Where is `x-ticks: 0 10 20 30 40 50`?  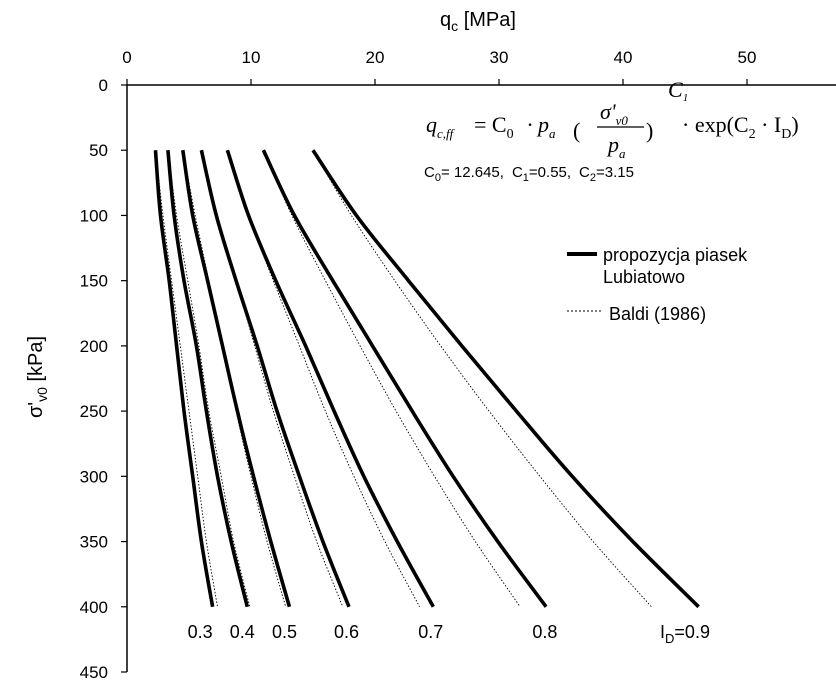
x-ticks: 0 10 20 30 40 50 is located at coordinates (439, 66).